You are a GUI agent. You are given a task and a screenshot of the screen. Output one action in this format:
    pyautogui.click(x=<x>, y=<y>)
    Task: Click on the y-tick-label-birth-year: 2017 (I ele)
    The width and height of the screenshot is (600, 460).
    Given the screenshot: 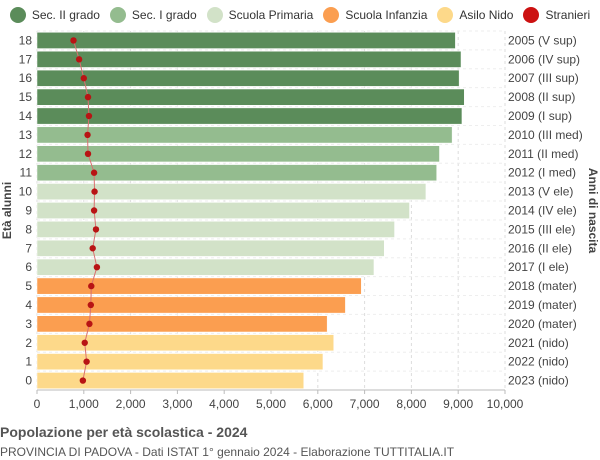 What is the action you would take?
    pyautogui.click(x=538, y=267)
    